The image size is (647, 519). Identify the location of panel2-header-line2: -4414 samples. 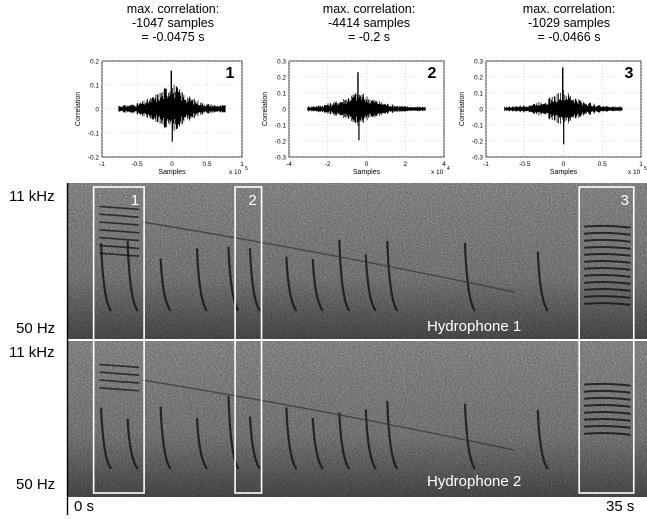
(369, 23).